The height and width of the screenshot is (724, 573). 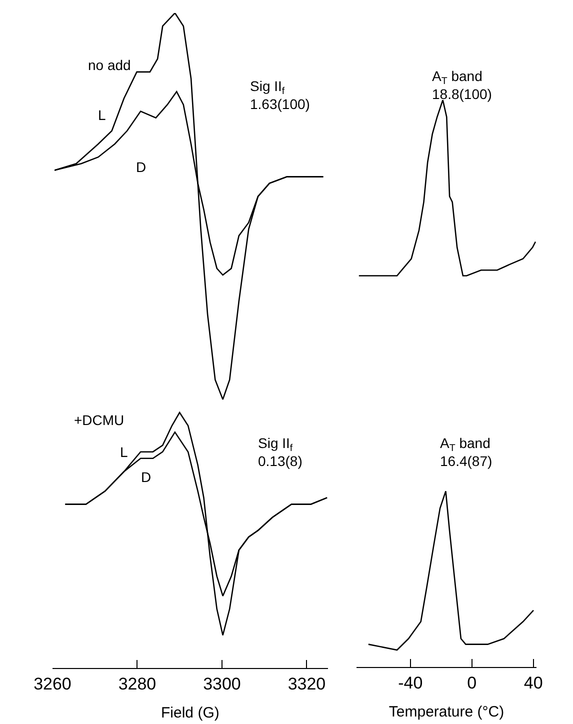 I want to click on x-tick-label: 40, so click(x=533, y=683).